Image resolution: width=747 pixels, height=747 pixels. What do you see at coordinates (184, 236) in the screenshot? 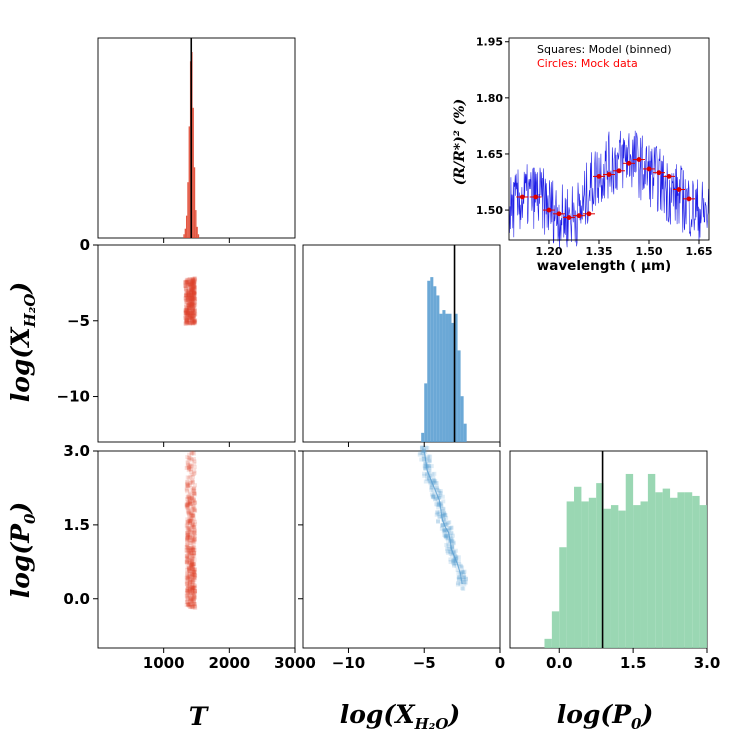
I see `thist-bar` at bounding box center [184, 236].